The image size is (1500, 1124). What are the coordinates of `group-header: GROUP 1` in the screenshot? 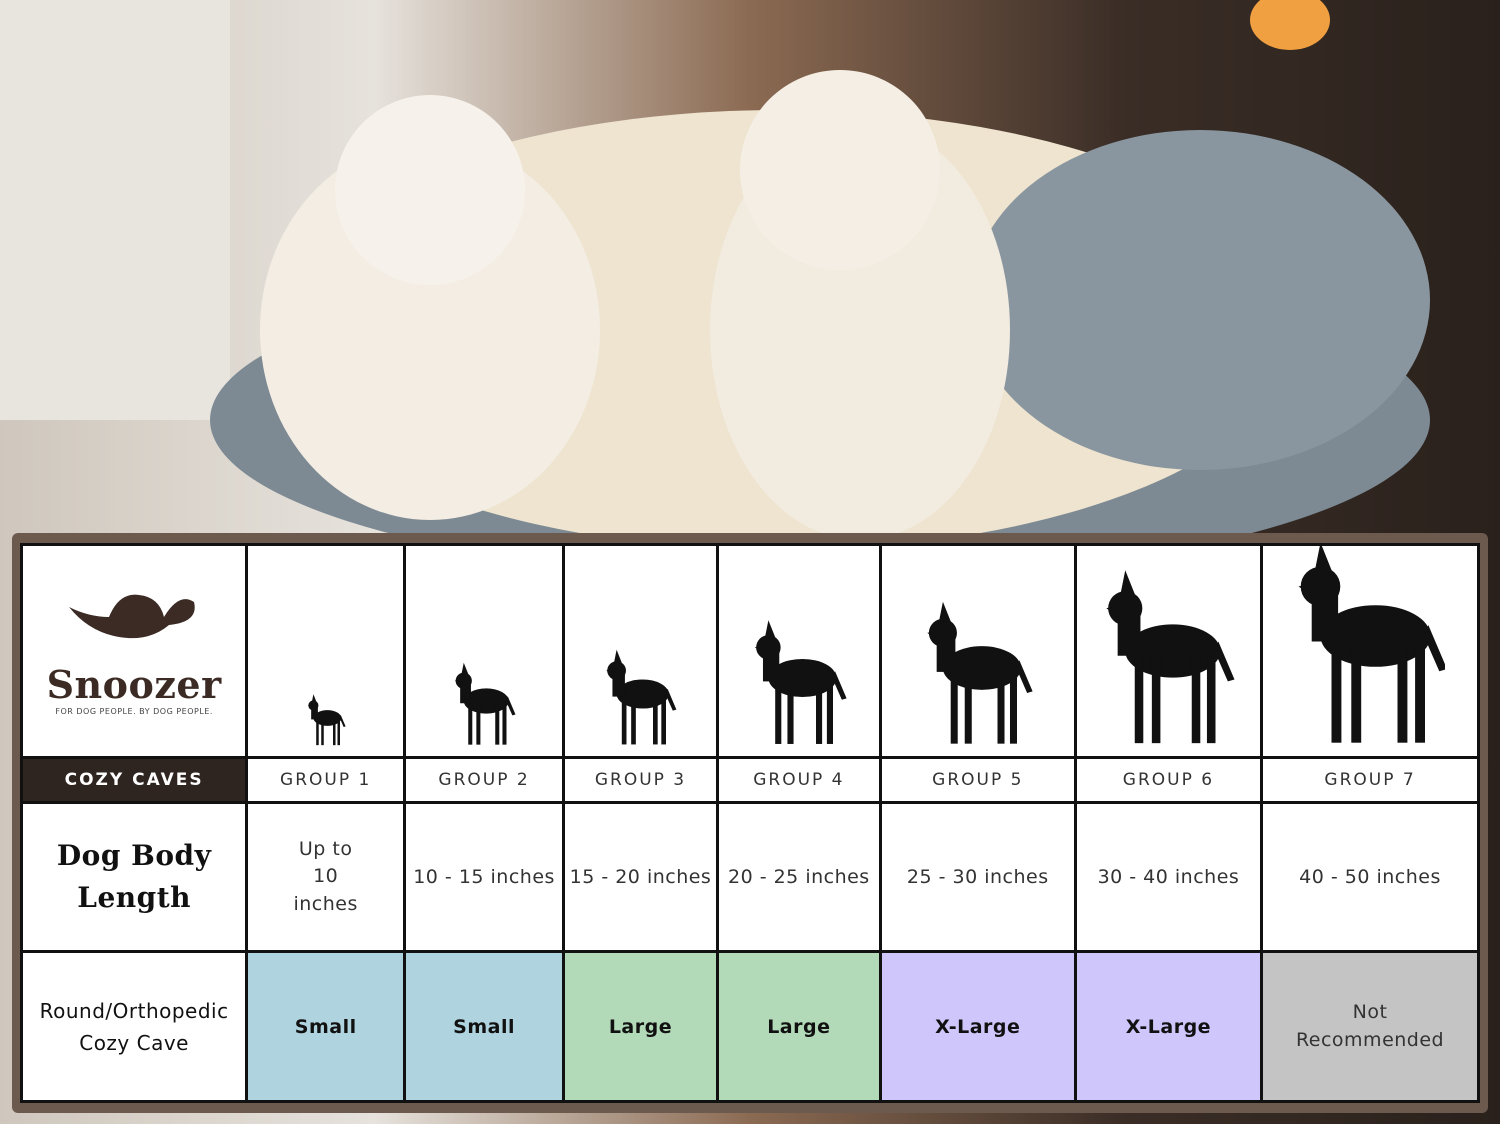 It's located at (326, 780).